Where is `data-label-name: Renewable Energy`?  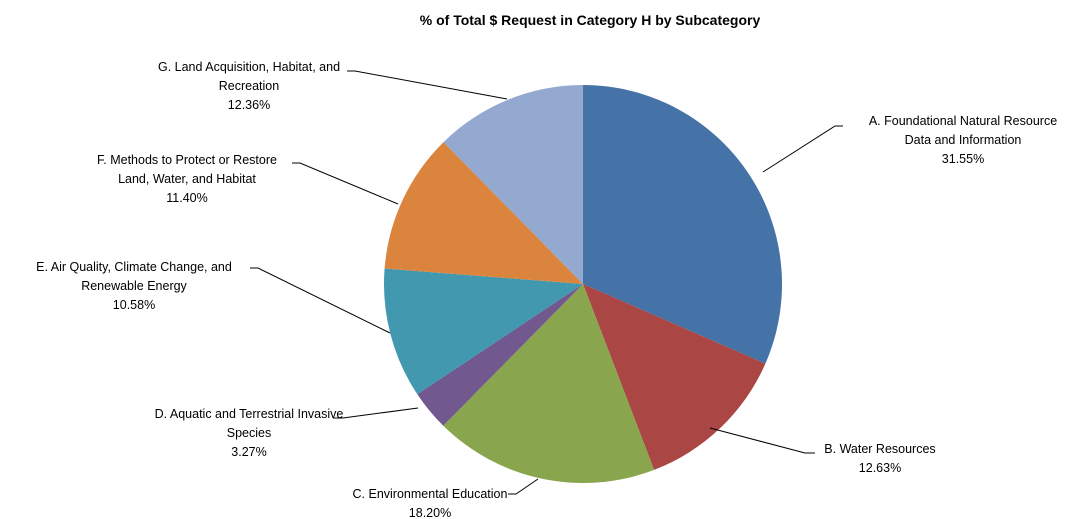 data-label-name: Renewable Energy is located at coordinates (134, 286).